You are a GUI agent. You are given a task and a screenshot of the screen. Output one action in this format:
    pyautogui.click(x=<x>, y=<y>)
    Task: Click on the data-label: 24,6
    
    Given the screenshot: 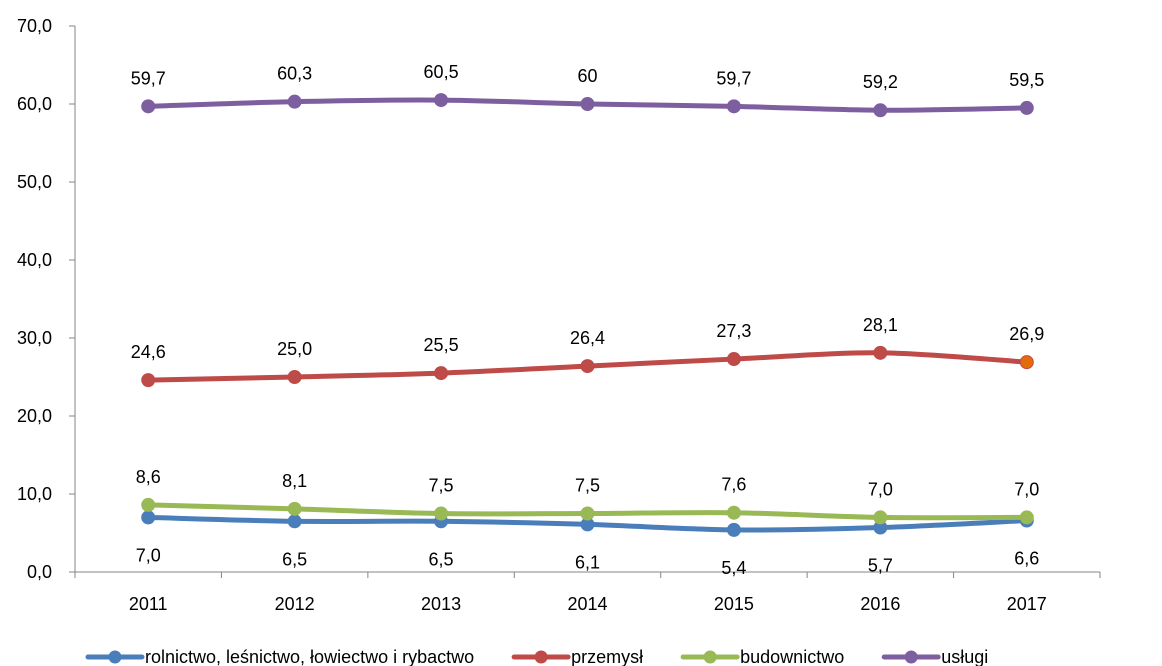 What is the action you would take?
    pyautogui.click(x=148, y=352)
    